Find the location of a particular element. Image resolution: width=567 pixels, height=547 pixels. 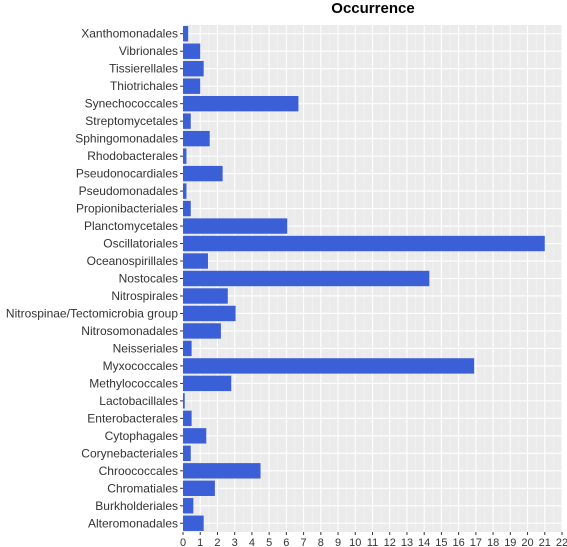

category-label: Propionibacteriales is located at coordinates (127, 209).